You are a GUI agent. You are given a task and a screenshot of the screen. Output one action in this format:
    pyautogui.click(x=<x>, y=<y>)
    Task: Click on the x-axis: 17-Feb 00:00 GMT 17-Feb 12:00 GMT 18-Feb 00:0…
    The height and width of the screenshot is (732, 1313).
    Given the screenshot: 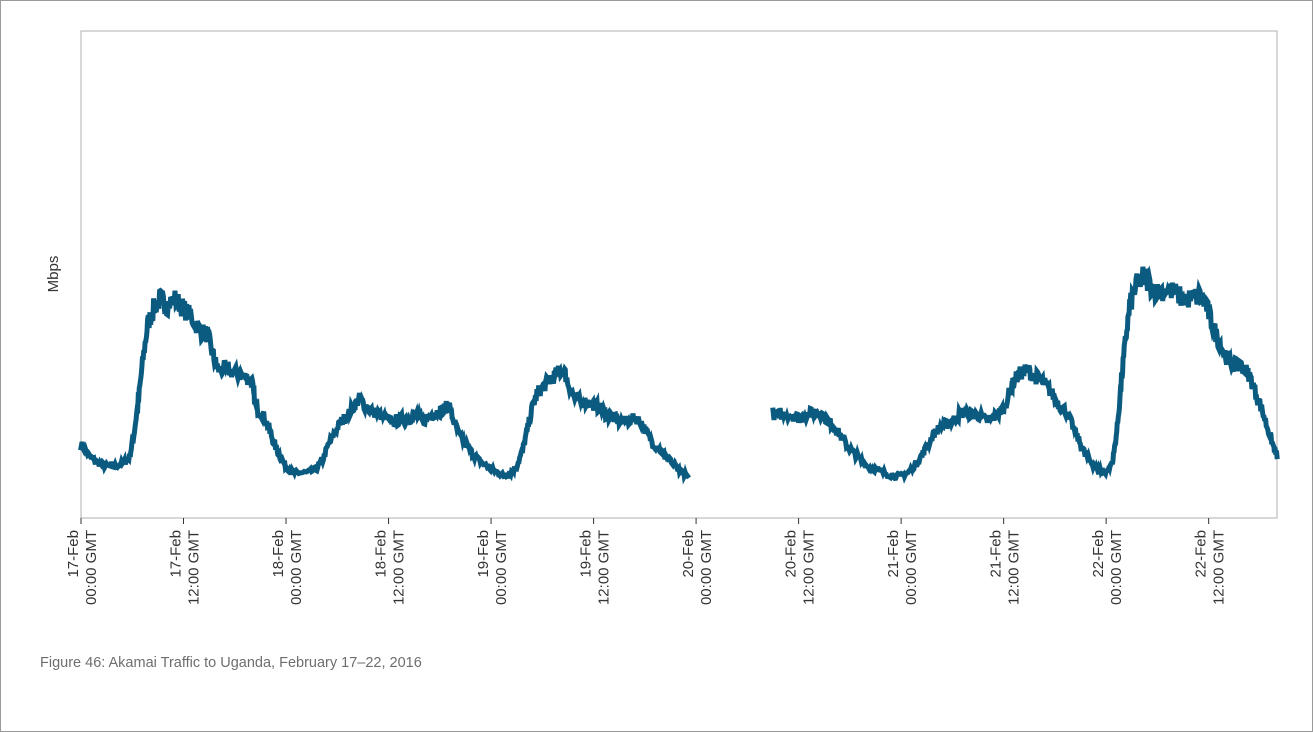 What is the action you would take?
    pyautogui.click(x=646, y=561)
    